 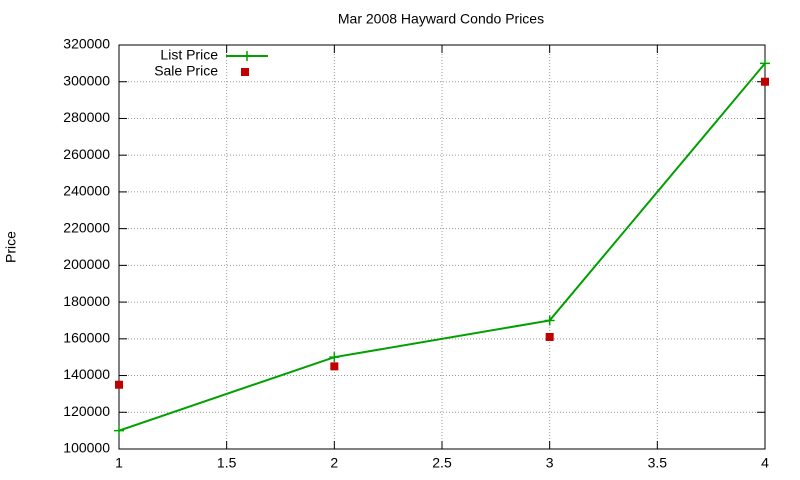 What do you see at coordinates (86, 448) in the screenshot?
I see `y-tick-label: 100000` at bounding box center [86, 448].